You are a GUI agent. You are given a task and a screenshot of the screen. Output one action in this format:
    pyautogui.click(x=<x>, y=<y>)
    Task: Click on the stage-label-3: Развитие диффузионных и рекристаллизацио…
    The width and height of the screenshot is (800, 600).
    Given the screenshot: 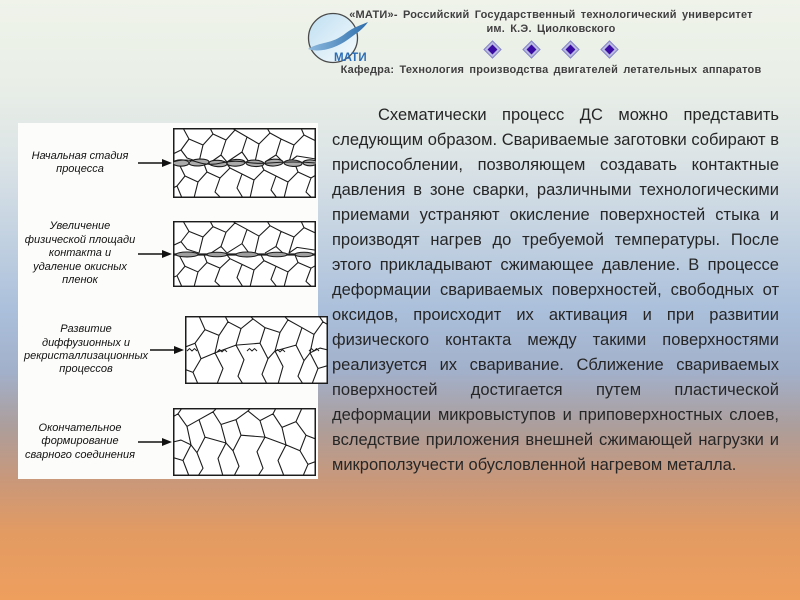 What is the action you would take?
    pyautogui.click(x=86, y=349)
    